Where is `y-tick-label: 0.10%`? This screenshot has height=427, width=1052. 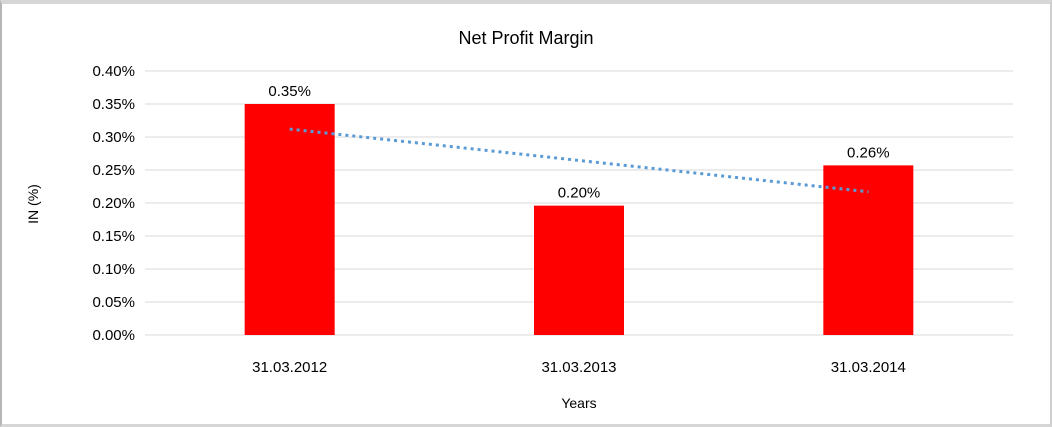 y-tick-label: 0.10% is located at coordinates (113, 269).